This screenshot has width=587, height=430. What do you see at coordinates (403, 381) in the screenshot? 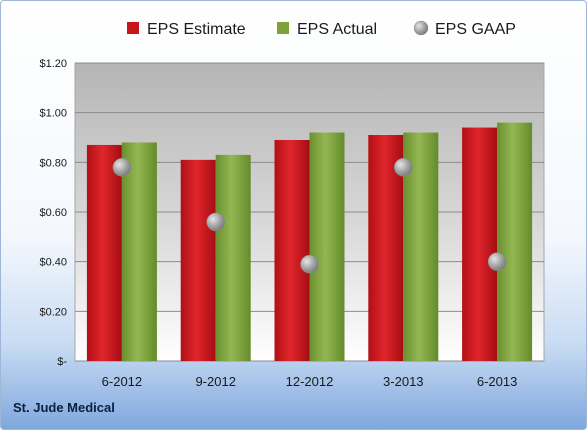
I see `x-tick-label: 3-2013` at bounding box center [403, 381].